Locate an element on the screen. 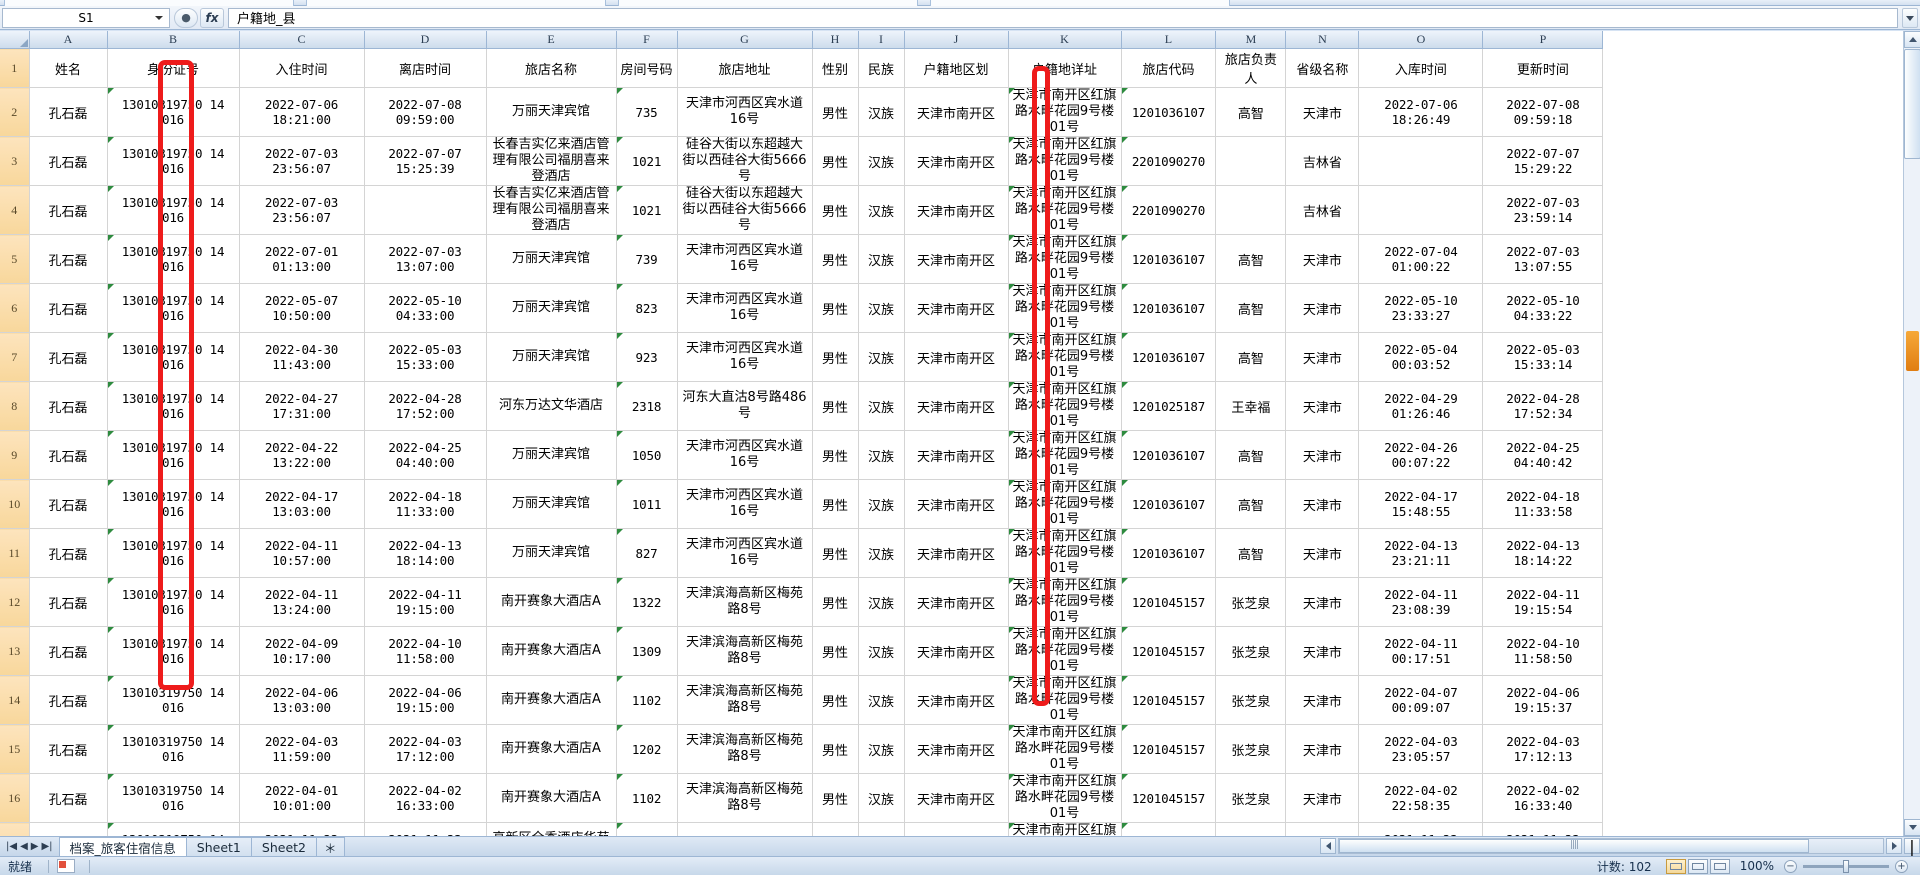 This screenshot has width=1920, height=875. header-cell-E: 旅店名称 is located at coordinates (551, 68).